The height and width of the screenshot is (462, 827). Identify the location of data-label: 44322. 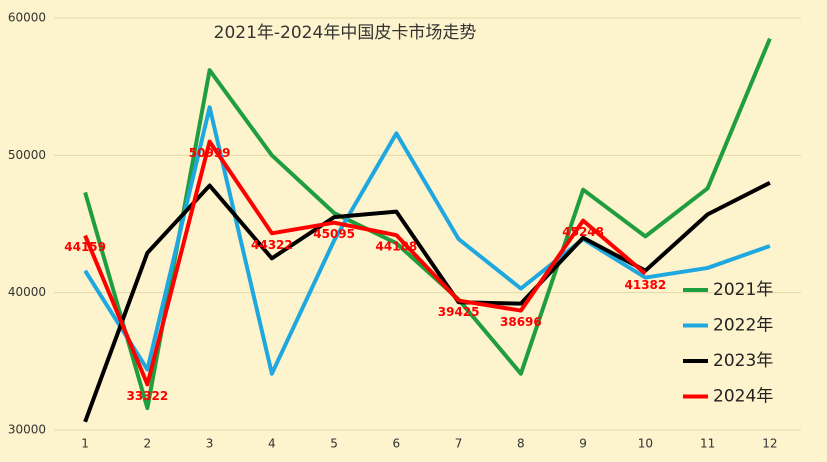
(272, 245).